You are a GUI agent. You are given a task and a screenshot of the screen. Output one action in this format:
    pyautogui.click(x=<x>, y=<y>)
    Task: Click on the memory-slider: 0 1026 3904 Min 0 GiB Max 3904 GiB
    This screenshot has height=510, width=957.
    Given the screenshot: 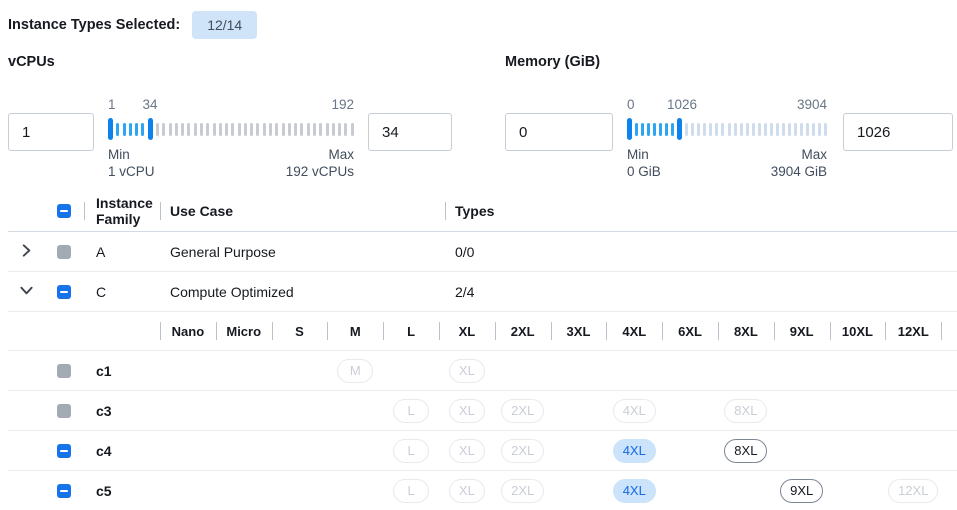 What is the action you would take?
    pyautogui.click(x=727, y=138)
    